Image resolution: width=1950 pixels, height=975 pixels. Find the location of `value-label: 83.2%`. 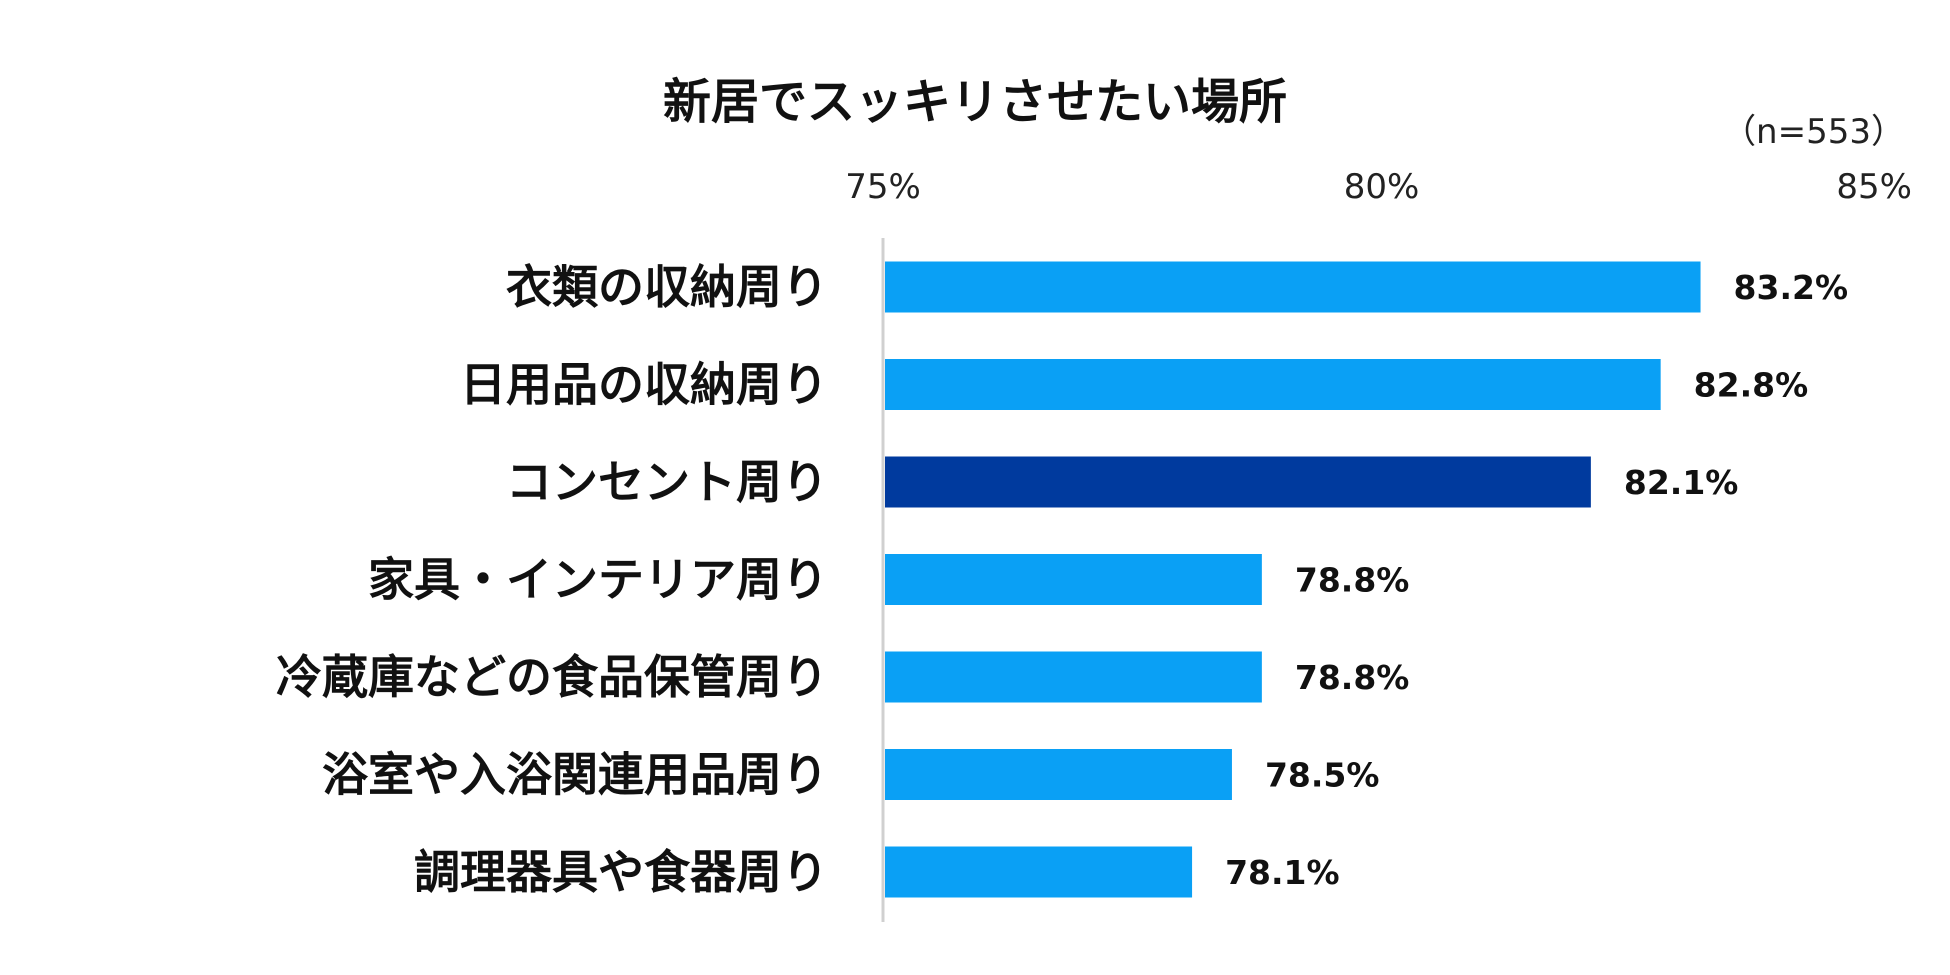

value-label: 83.2% is located at coordinates (1791, 287).